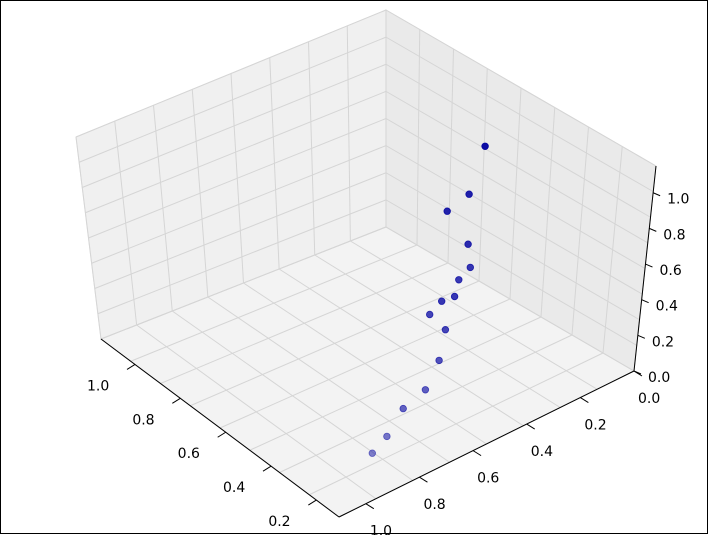  I want to click on z-axis-line, so click(645, 268).